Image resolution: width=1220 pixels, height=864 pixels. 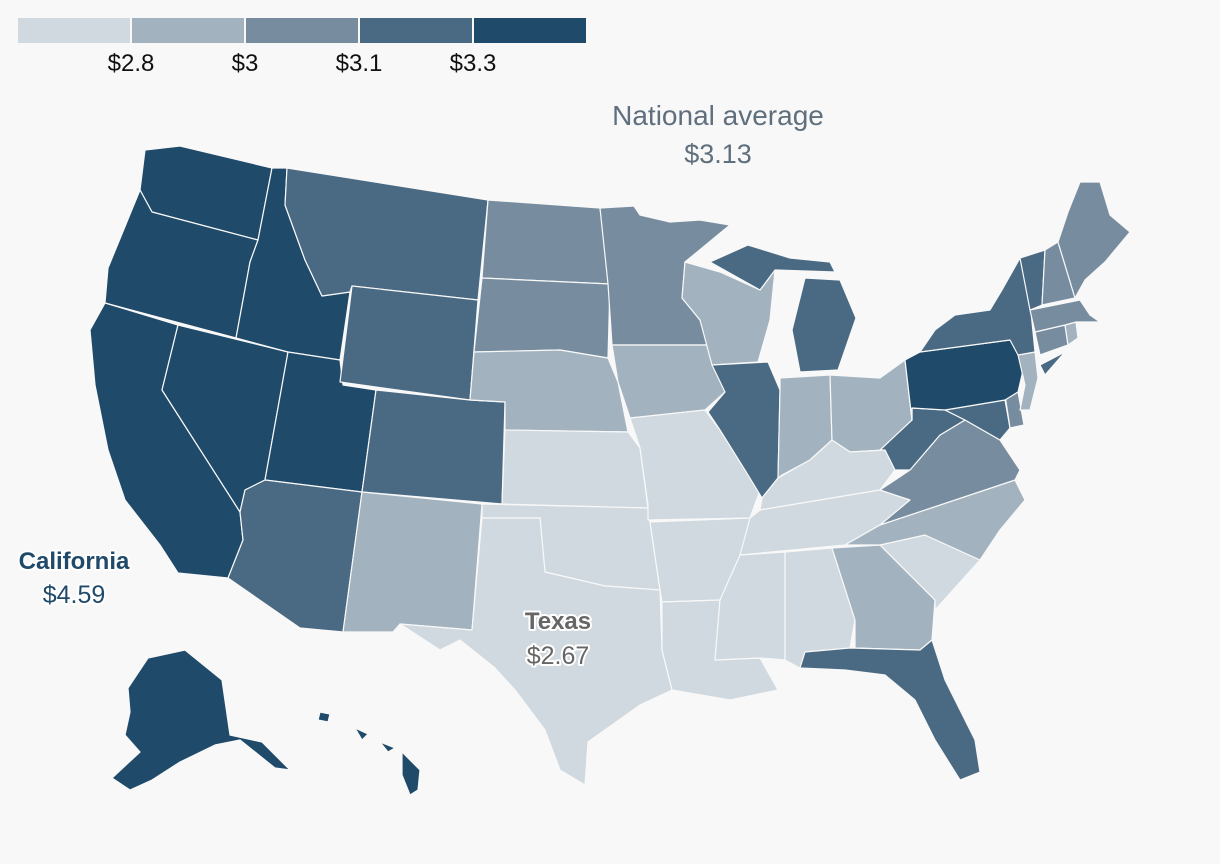 What do you see at coordinates (386, 234) in the screenshot?
I see `state-montana` at bounding box center [386, 234].